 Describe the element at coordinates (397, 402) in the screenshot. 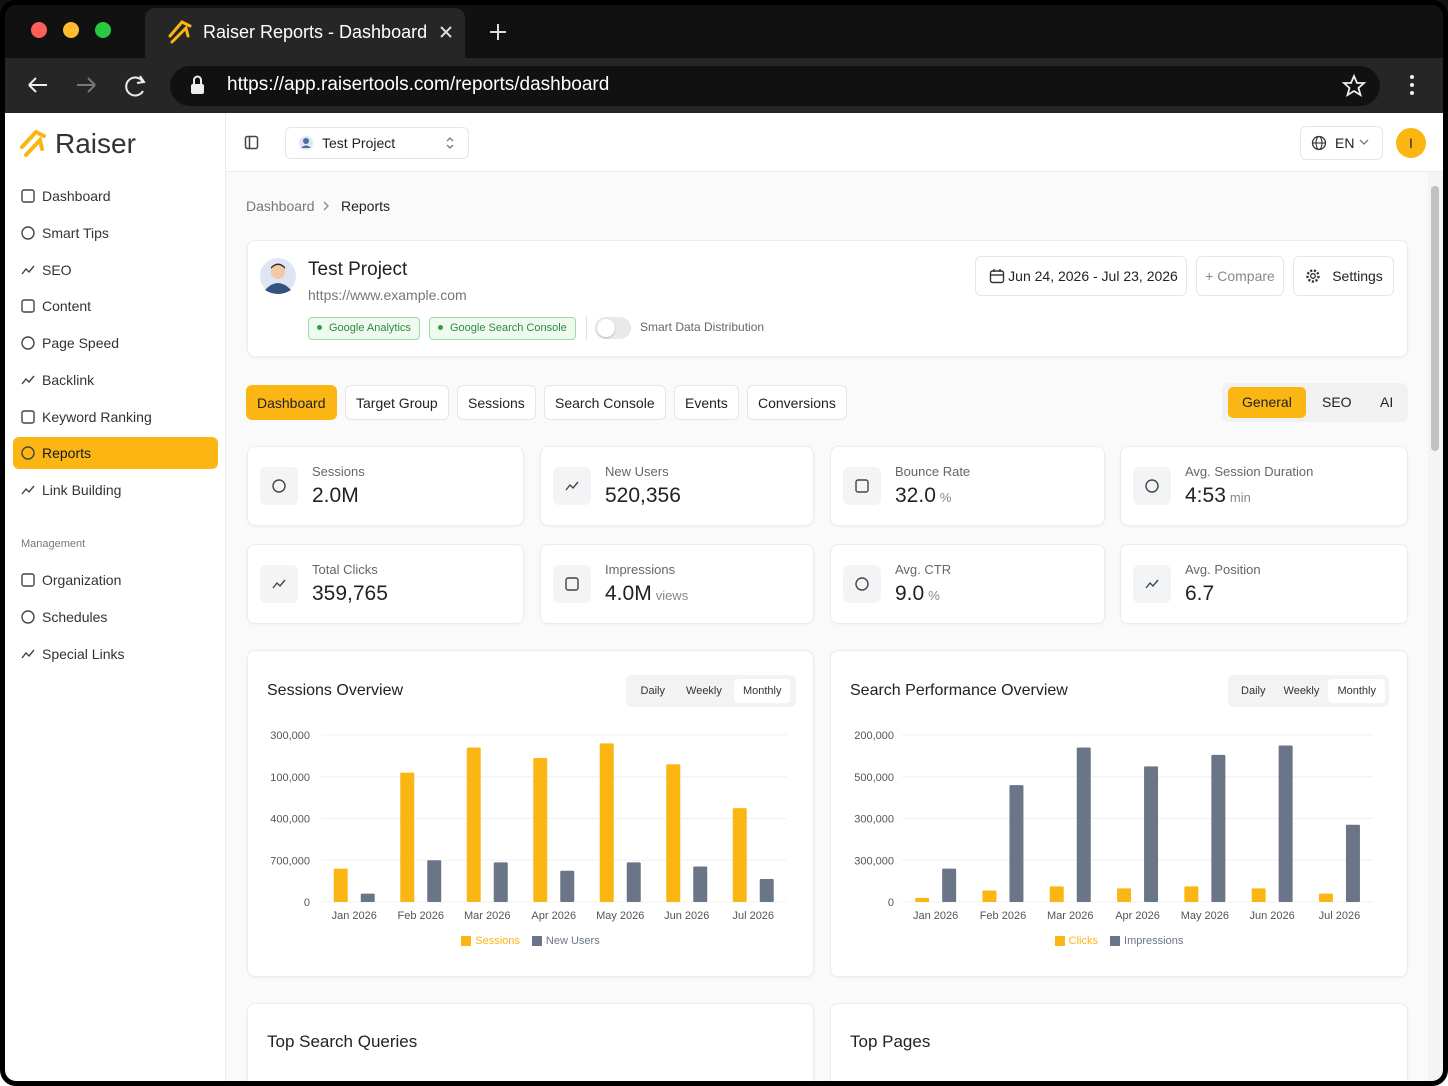

I see `tab: Target Group` at that location.